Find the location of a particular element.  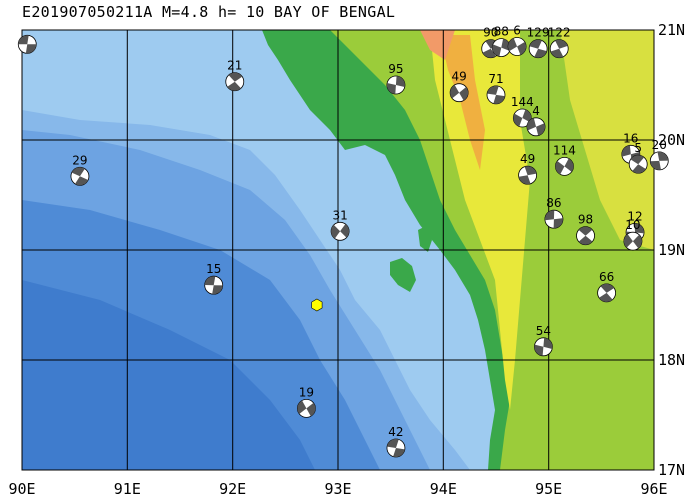

latitude-labels: 21N 20N 19N 18N 17N is located at coordinates (671, 250).